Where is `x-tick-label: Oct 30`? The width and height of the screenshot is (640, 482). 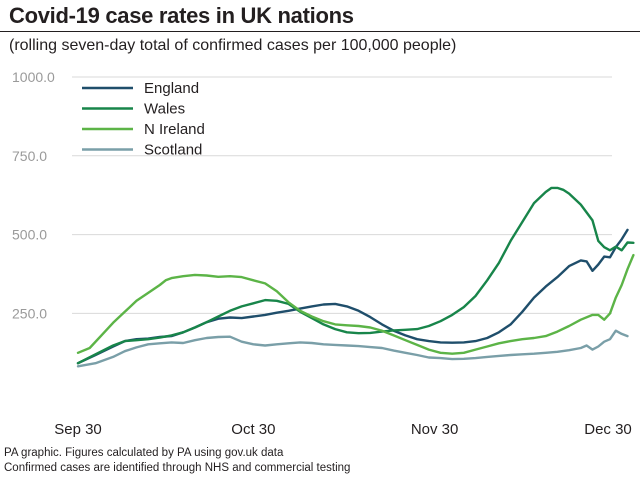
x-tick-label: Oct 30 is located at coordinates (253, 429).